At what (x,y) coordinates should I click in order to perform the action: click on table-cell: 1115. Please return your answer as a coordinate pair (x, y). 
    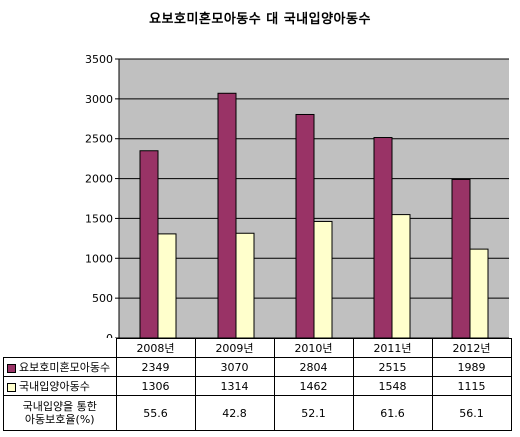
    Looking at the image, I should click on (471, 386).